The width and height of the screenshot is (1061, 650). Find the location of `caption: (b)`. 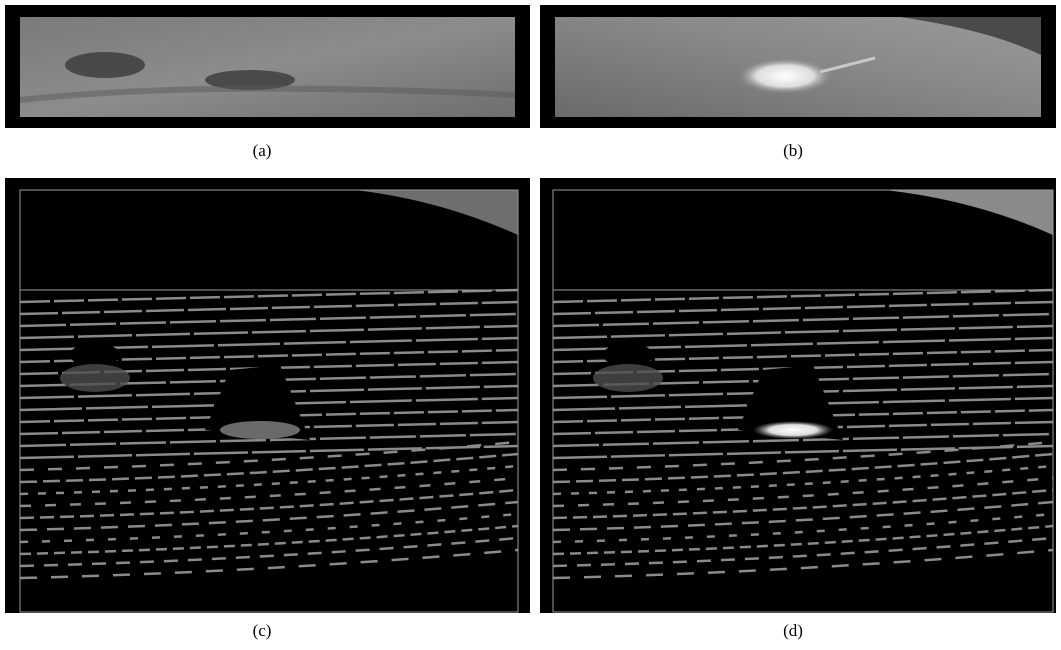

caption: (b) is located at coordinates (793, 150).